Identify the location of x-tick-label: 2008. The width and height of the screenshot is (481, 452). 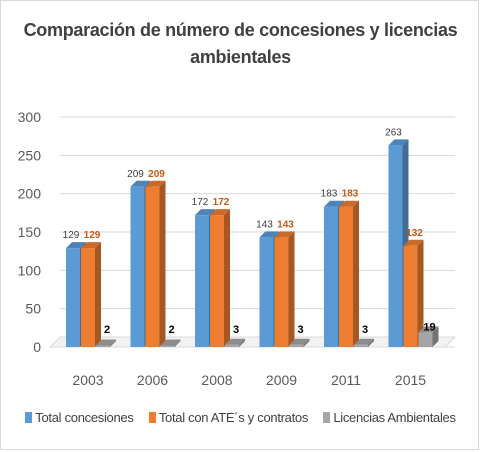
(216, 380).